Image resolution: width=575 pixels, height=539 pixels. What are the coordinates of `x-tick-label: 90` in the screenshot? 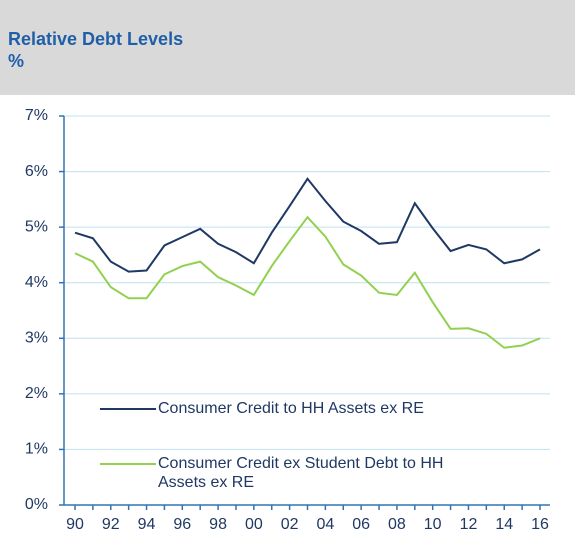 It's located at (75, 524).